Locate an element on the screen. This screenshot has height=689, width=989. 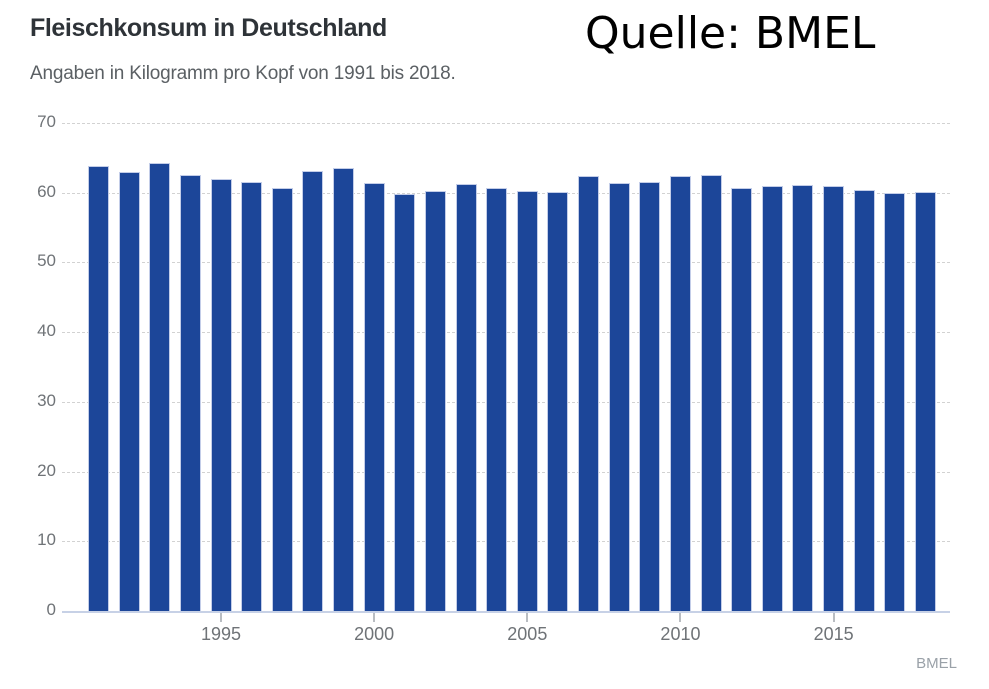
y-axis-label: 20 is located at coordinates (46, 470).